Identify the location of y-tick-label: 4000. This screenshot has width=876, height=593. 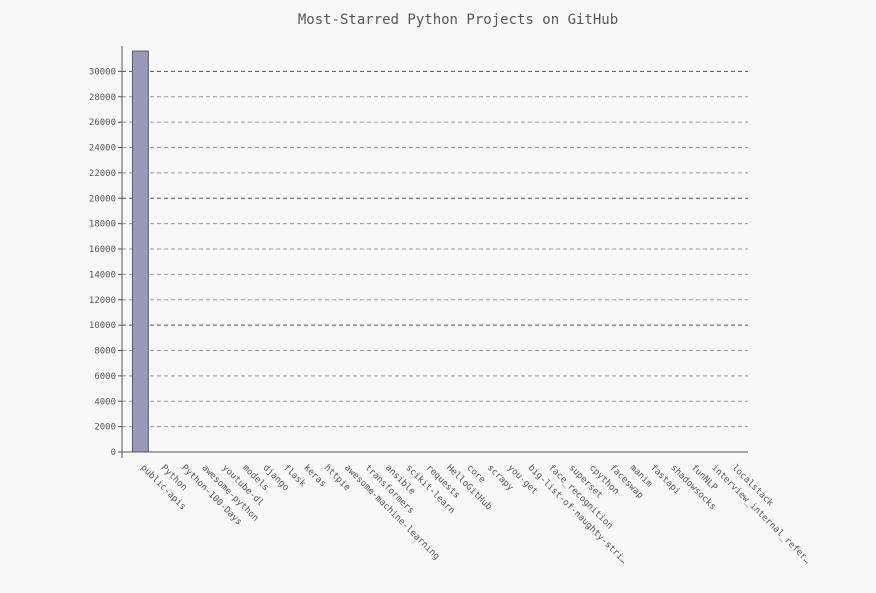
(105, 402).